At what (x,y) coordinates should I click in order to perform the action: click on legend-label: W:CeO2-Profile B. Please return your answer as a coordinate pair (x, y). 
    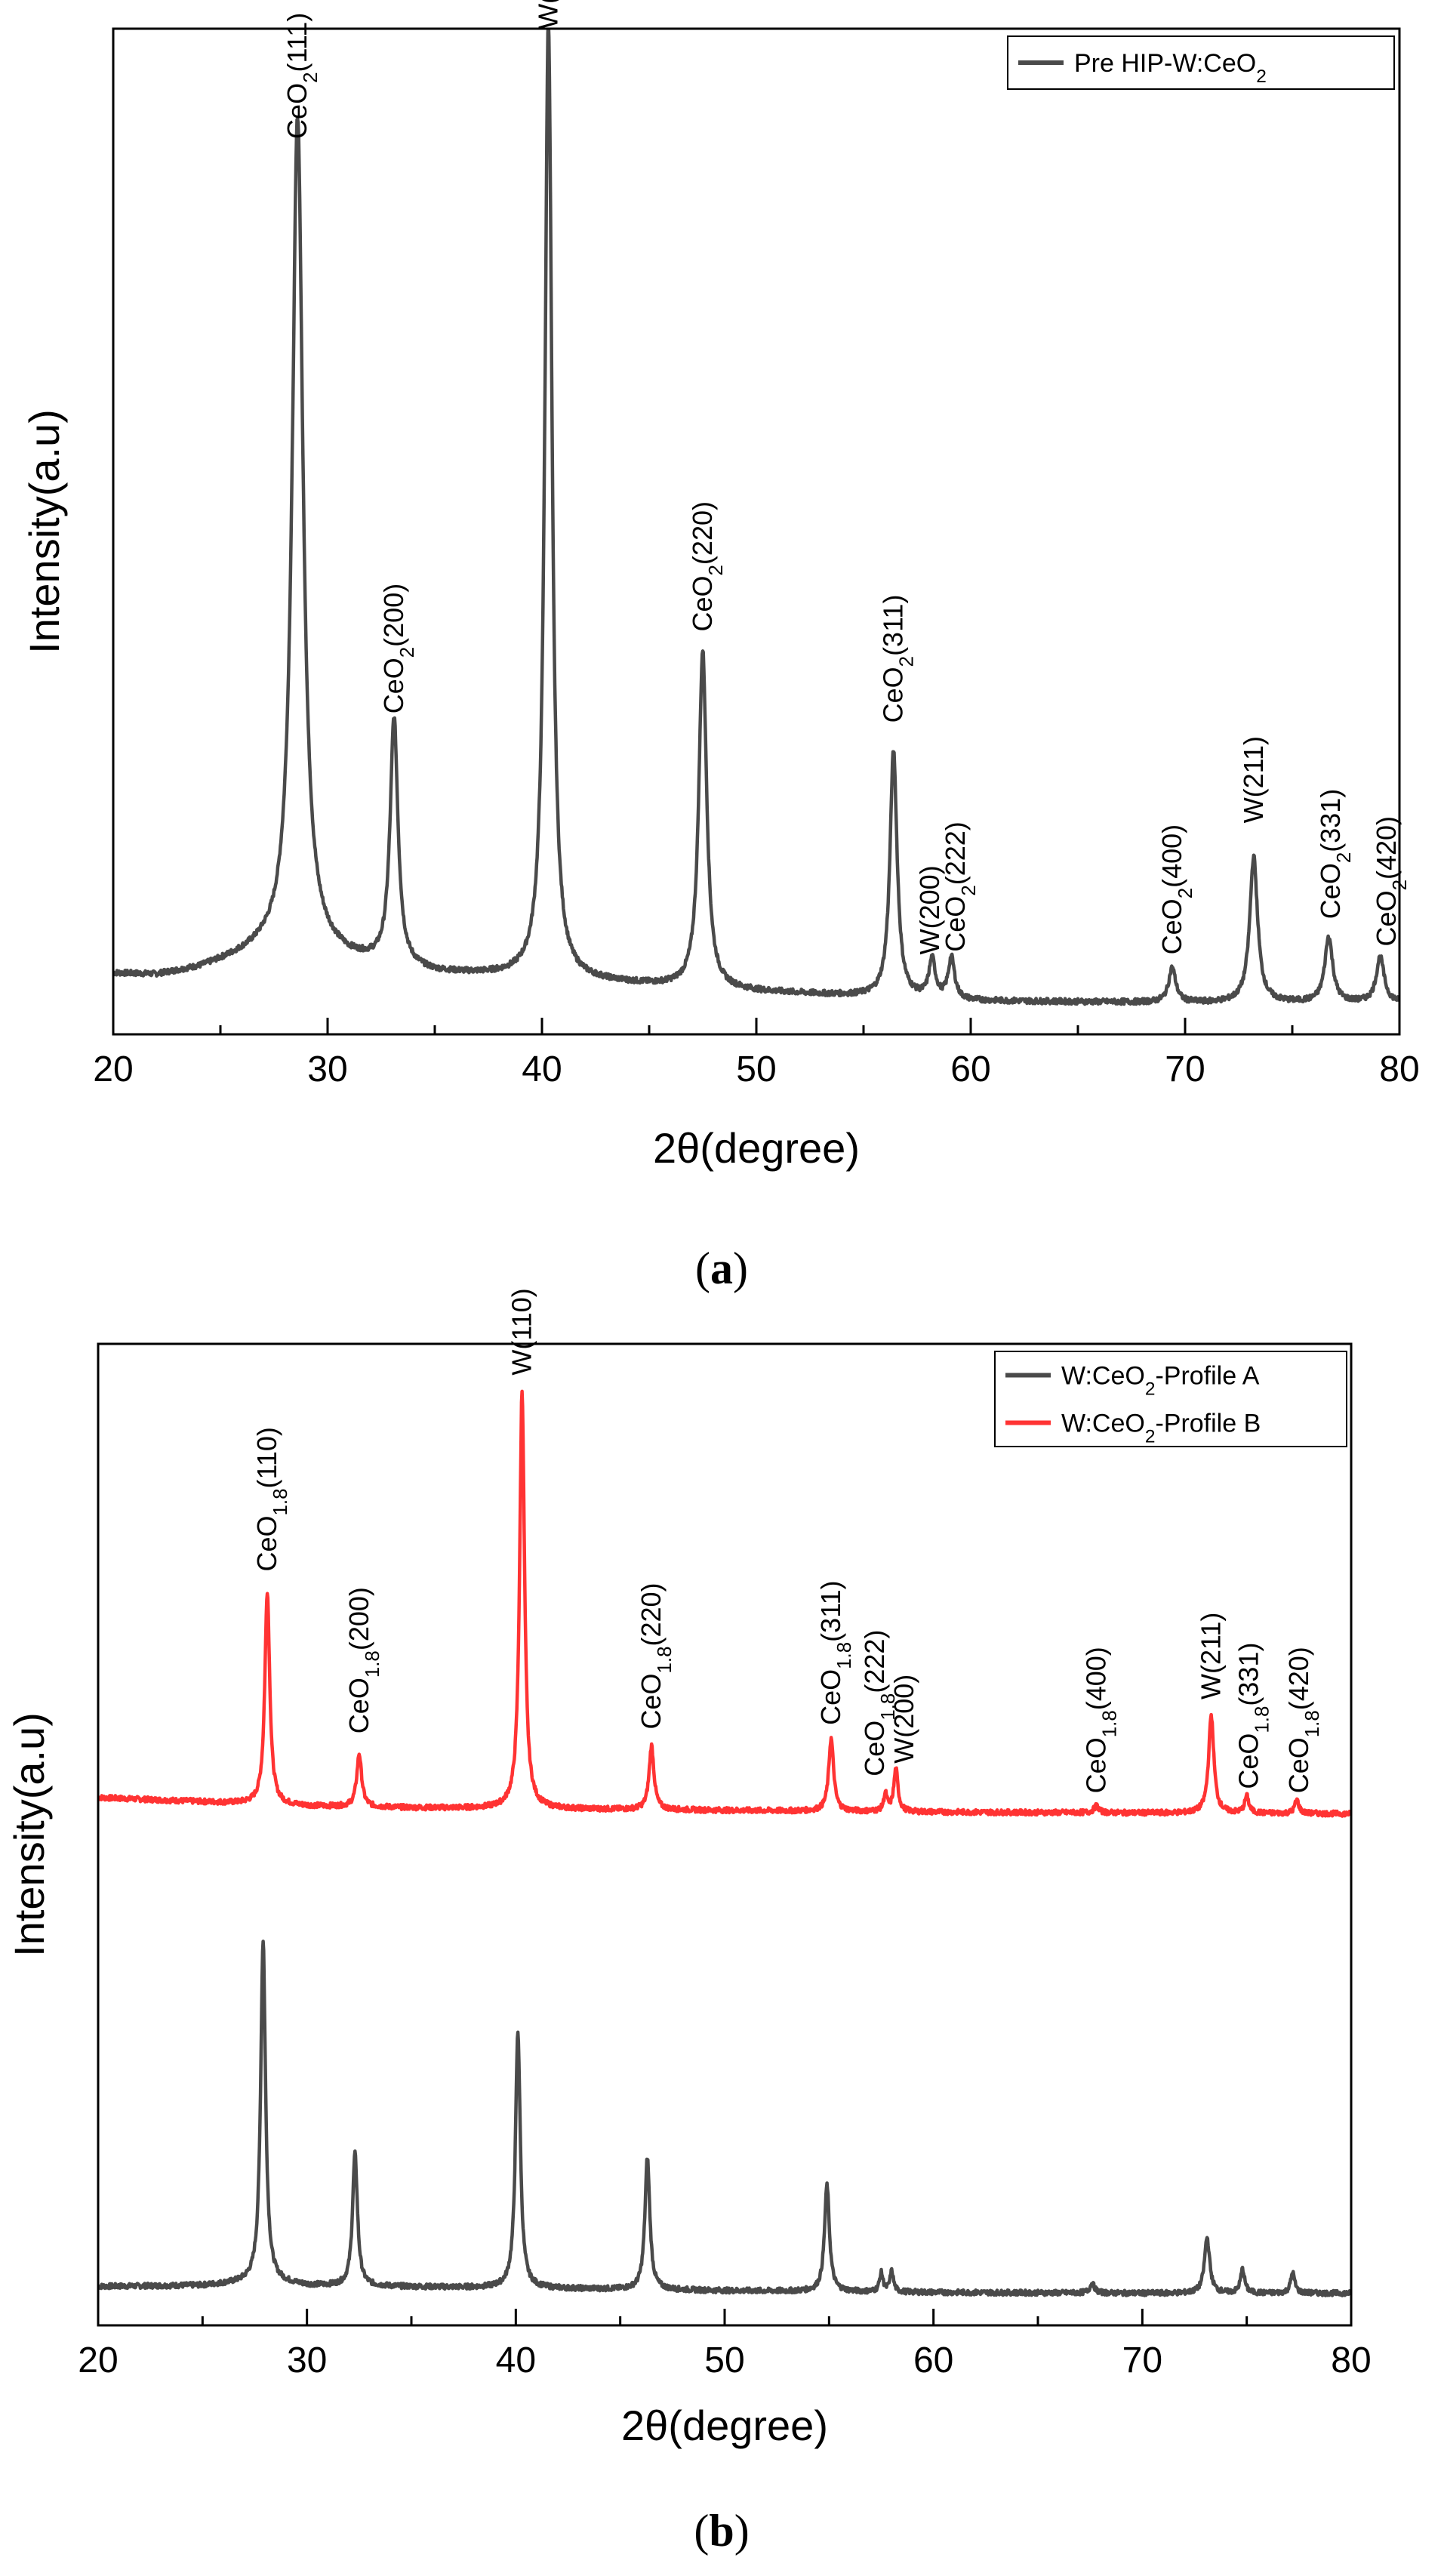
    Looking at the image, I should click on (1161, 1428).